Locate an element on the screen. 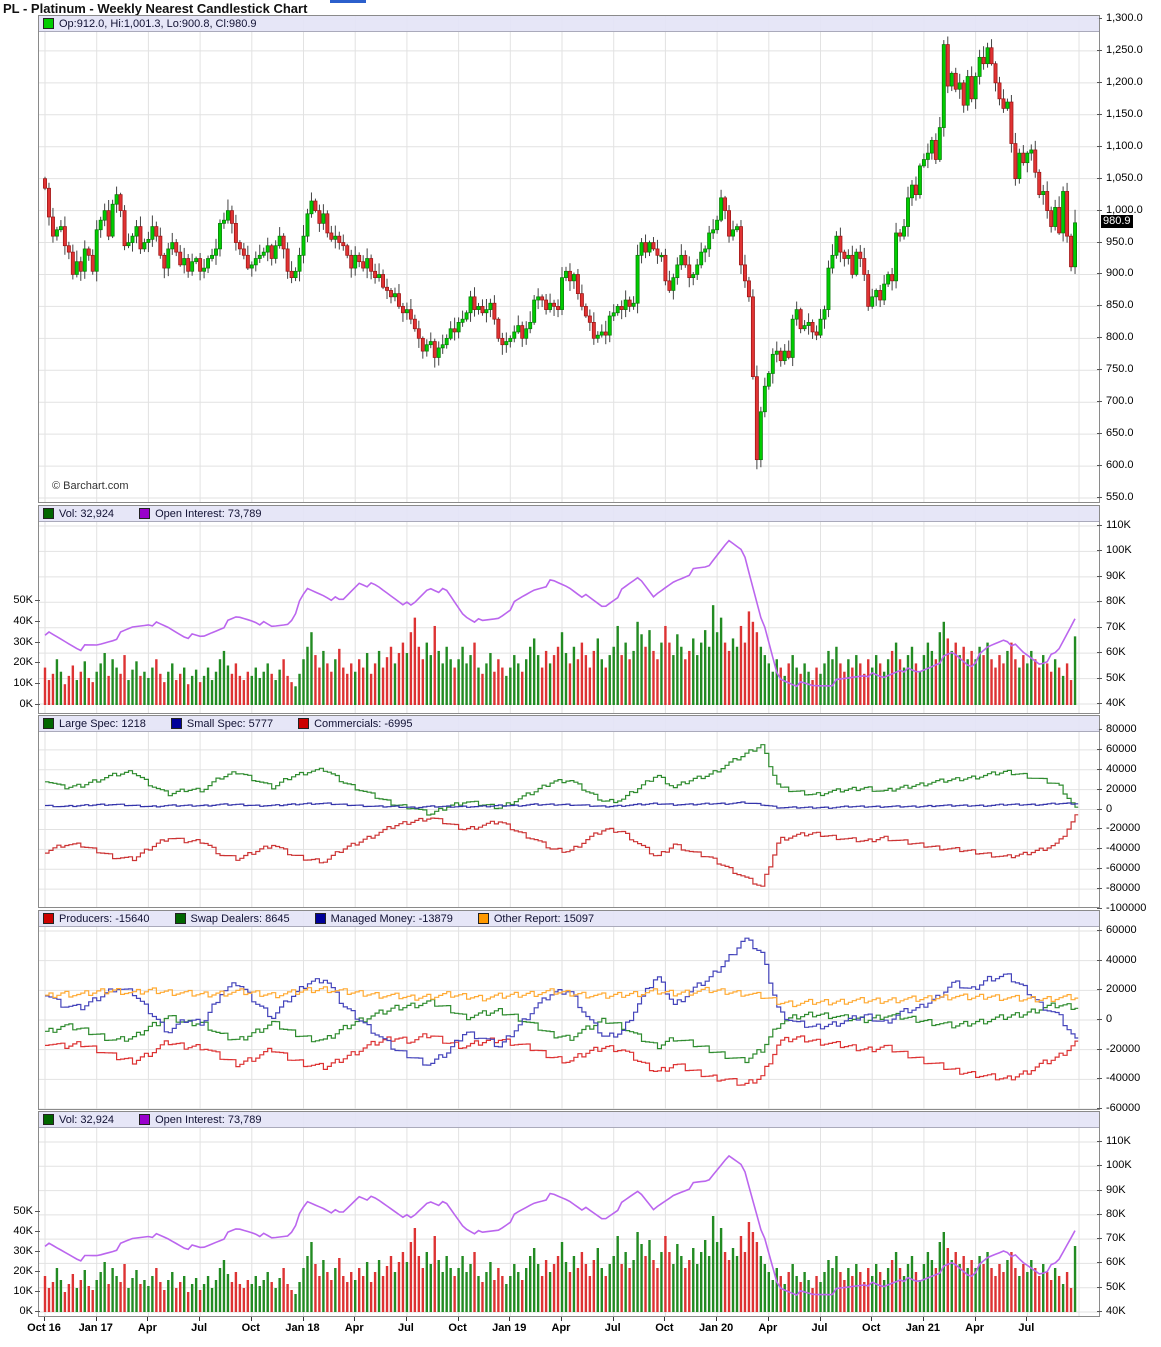 This screenshot has width=1161, height=1347. volume-top-legend: Vol: 32,924 Open Interest: 73,789 is located at coordinates (569, 514).